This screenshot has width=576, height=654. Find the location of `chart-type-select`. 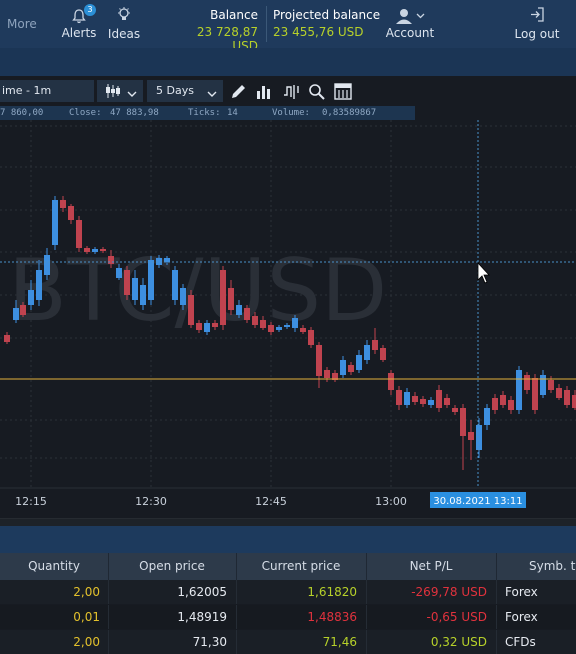

chart-type-select is located at coordinates (120, 91).